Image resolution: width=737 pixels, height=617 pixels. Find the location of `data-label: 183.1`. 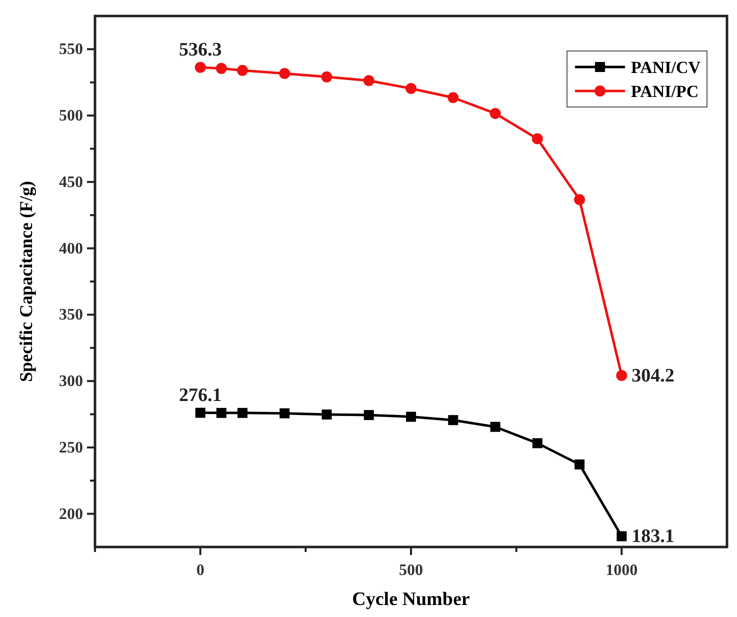

data-label: 183.1 is located at coordinates (653, 537).